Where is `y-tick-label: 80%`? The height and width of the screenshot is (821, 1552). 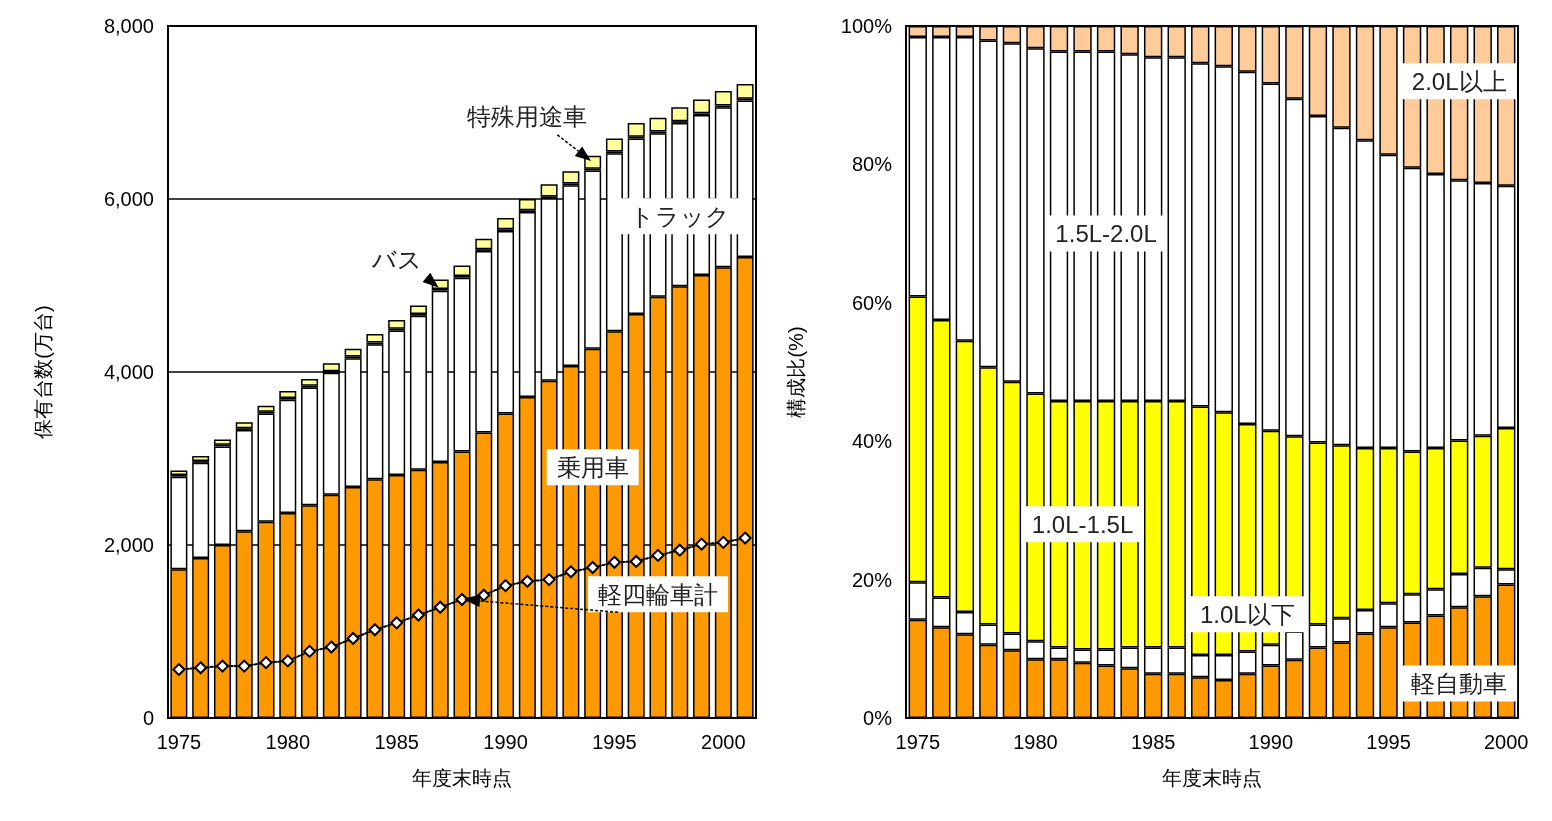 y-tick-label: 80% is located at coordinates (872, 164).